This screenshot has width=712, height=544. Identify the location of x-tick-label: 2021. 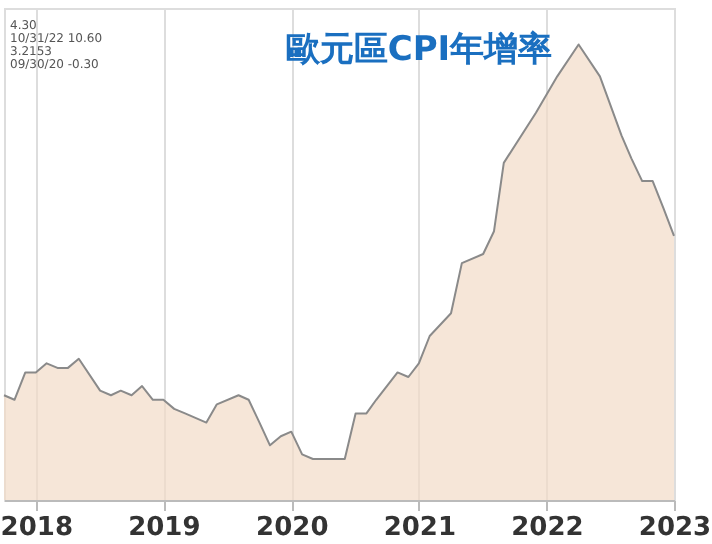
(420, 528).